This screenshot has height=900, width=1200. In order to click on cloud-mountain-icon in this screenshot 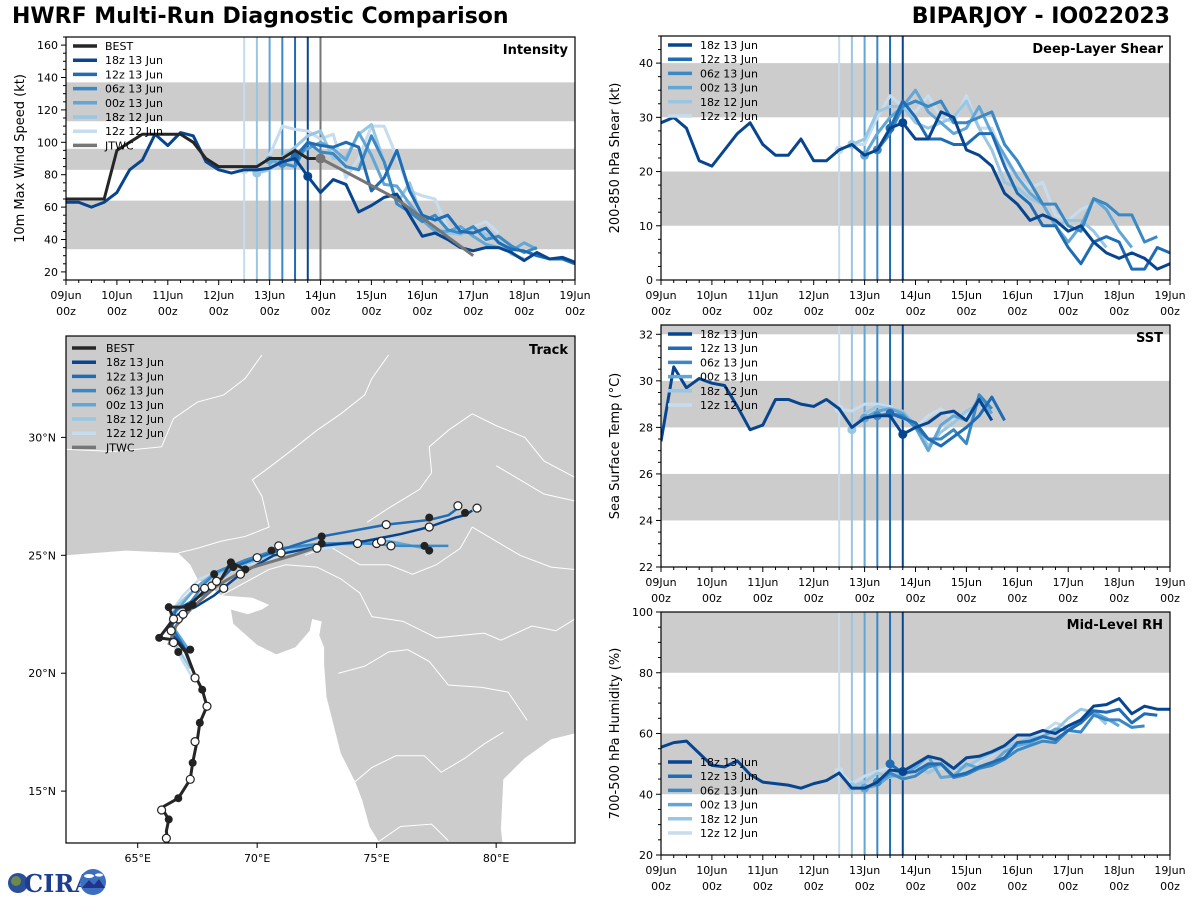, I will do `click(93, 882)`.